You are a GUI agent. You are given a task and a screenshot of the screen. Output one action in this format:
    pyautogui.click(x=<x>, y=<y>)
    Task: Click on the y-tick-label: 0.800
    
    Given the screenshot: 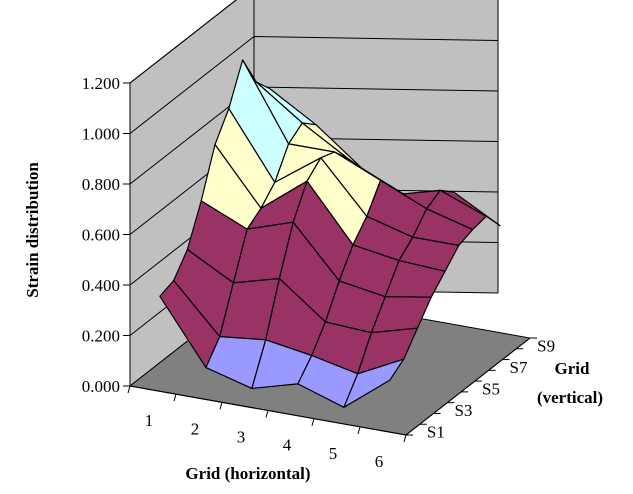 What is the action you would take?
    pyautogui.click(x=101, y=184)
    